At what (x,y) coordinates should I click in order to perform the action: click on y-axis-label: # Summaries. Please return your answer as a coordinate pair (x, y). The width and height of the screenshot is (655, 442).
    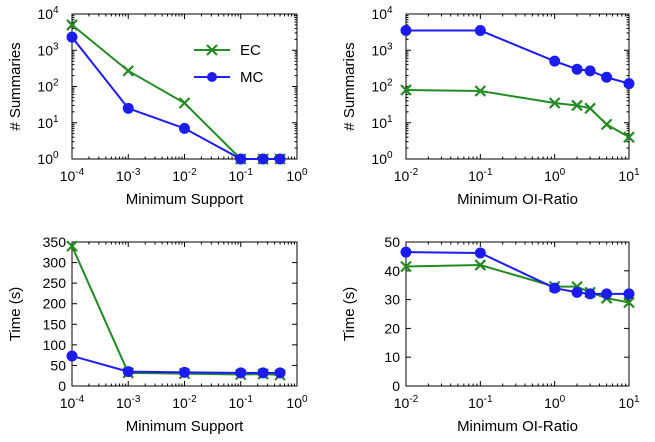
    Looking at the image, I should click on (349, 86).